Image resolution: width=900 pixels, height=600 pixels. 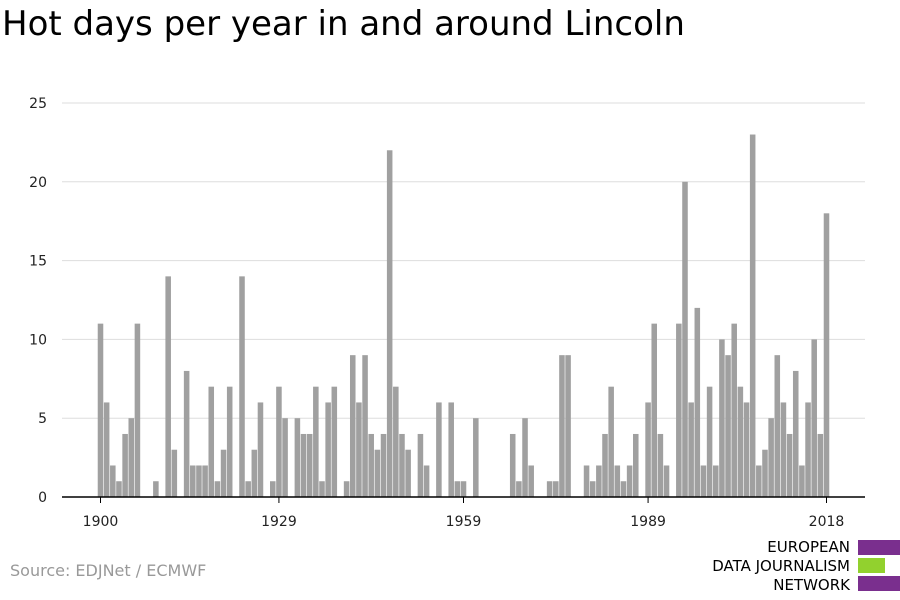 I want to click on logo-bar-bottom, so click(x=879, y=583).